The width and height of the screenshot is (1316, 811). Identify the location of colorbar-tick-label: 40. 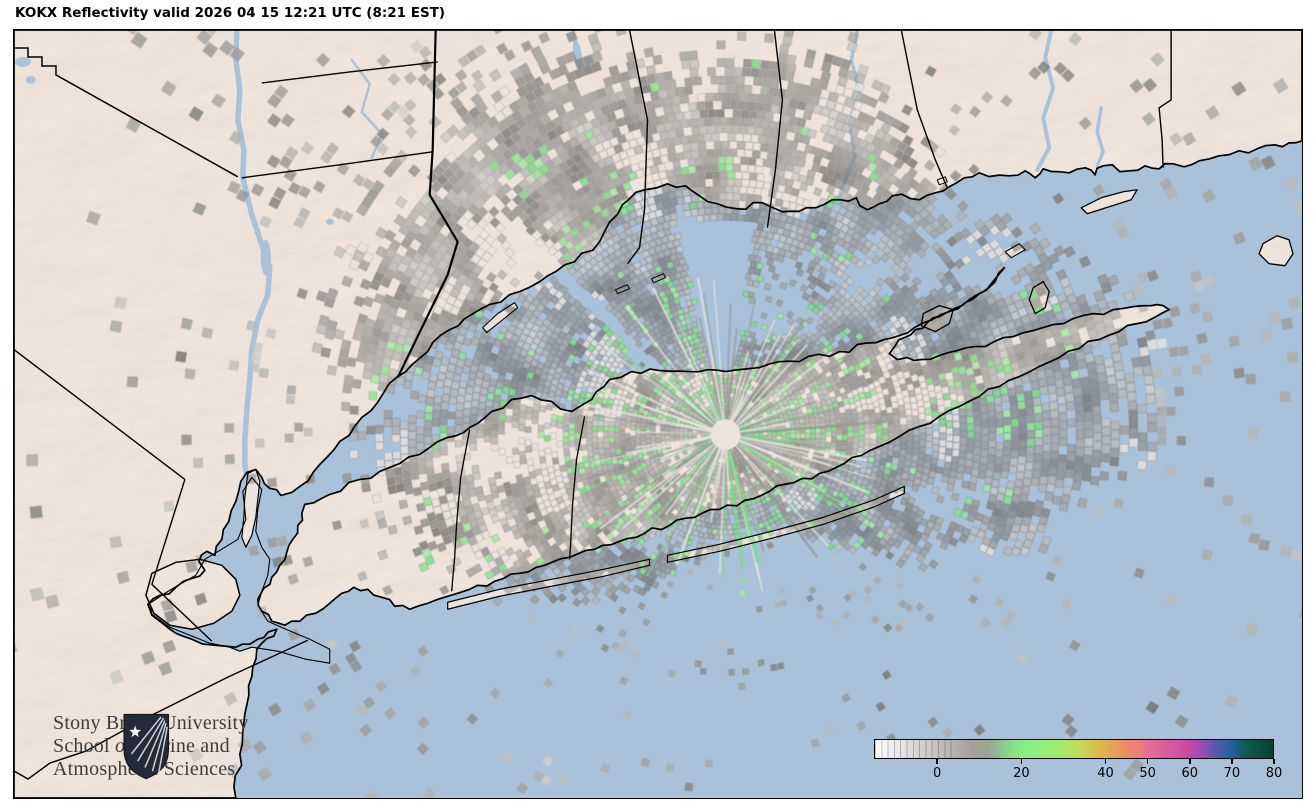
(1105, 773).